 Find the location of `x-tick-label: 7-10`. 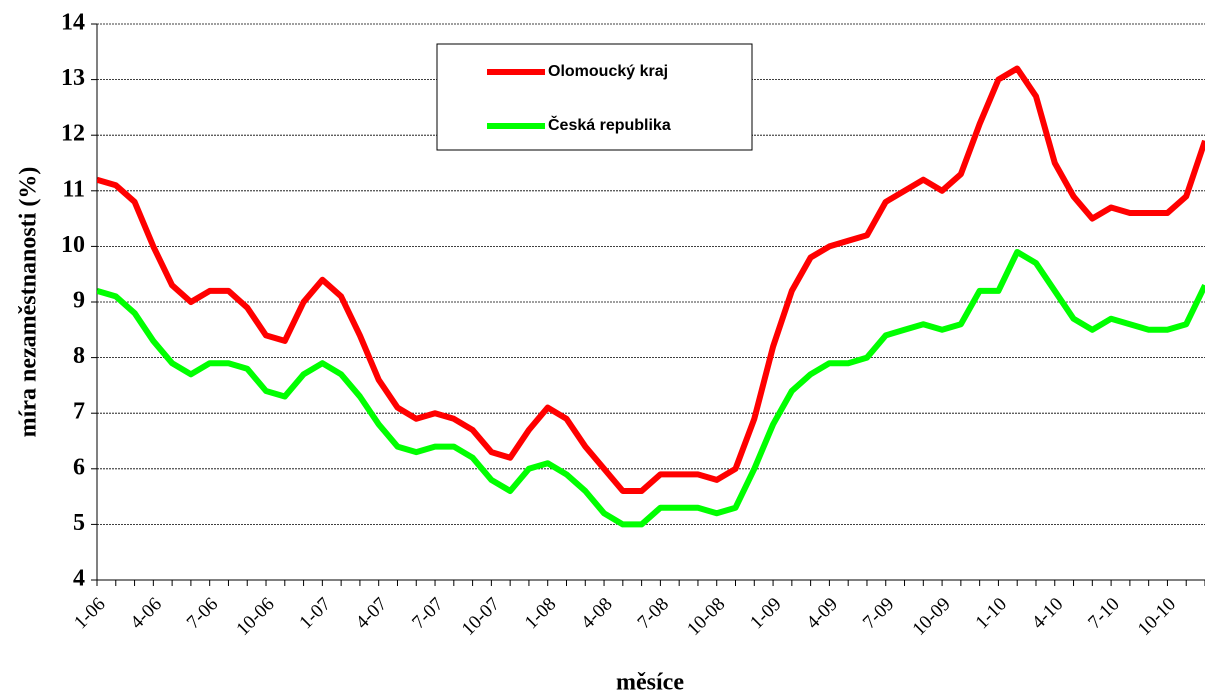

x-tick-label: 7-10 is located at coordinates (1103, 613).